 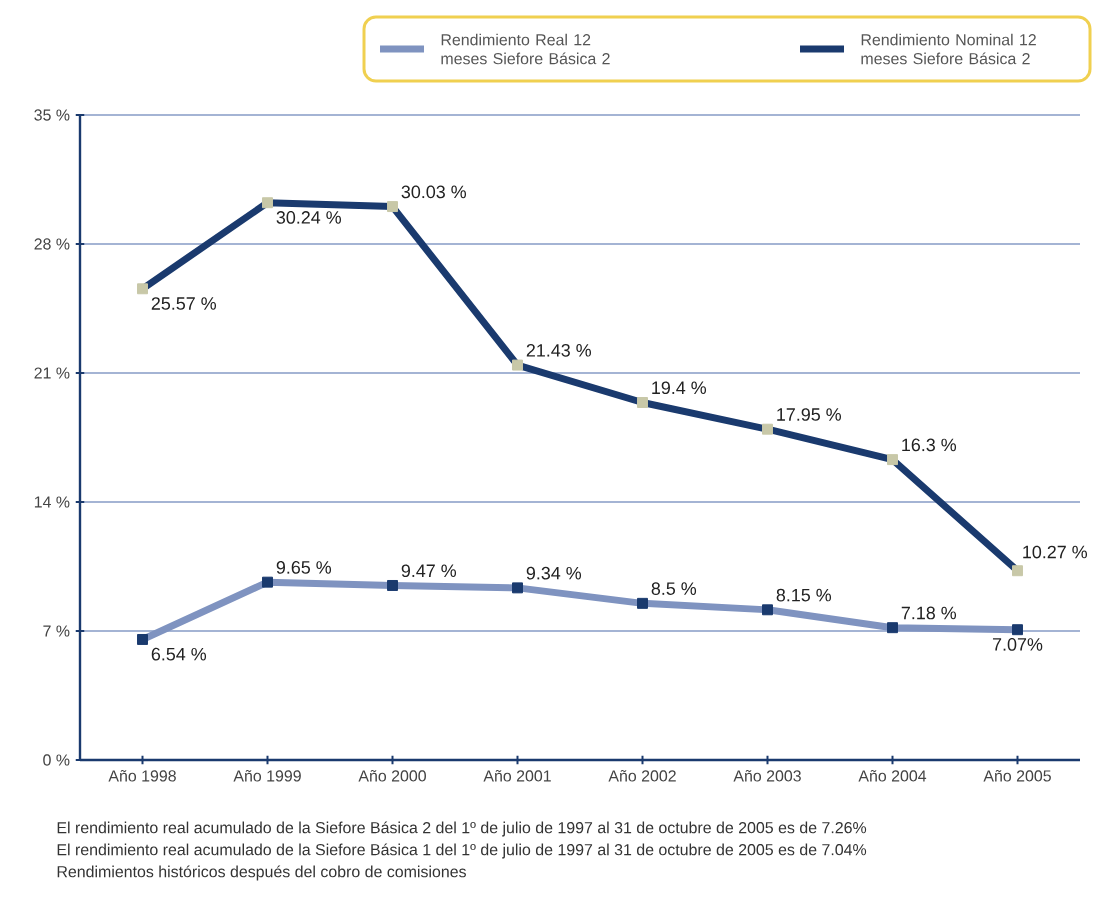 I want to click on x-tick-label: Año 2003, so click(x=767, y=775).